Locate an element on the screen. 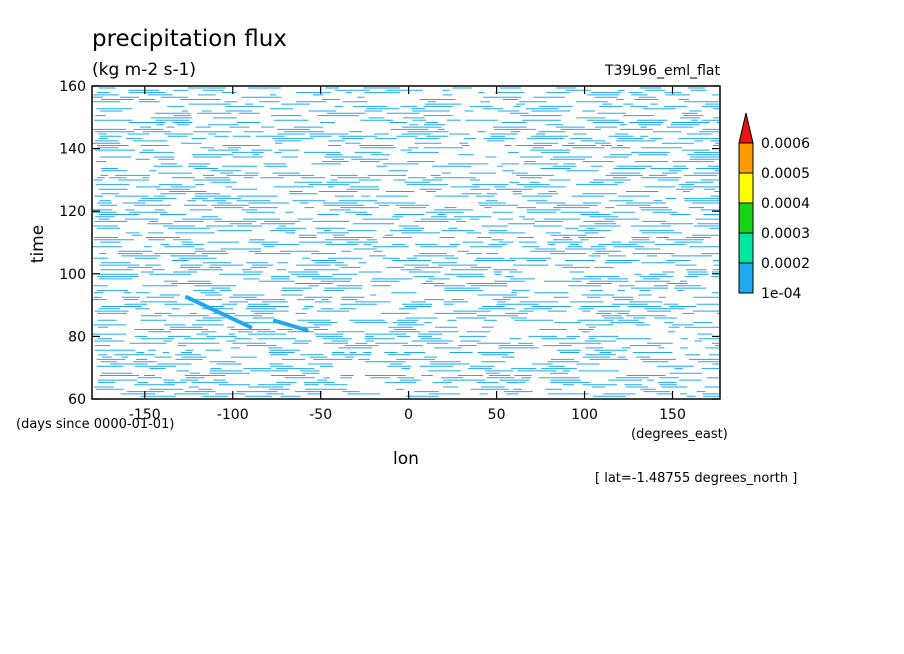  precip-features is located at coordinates (246, 314).